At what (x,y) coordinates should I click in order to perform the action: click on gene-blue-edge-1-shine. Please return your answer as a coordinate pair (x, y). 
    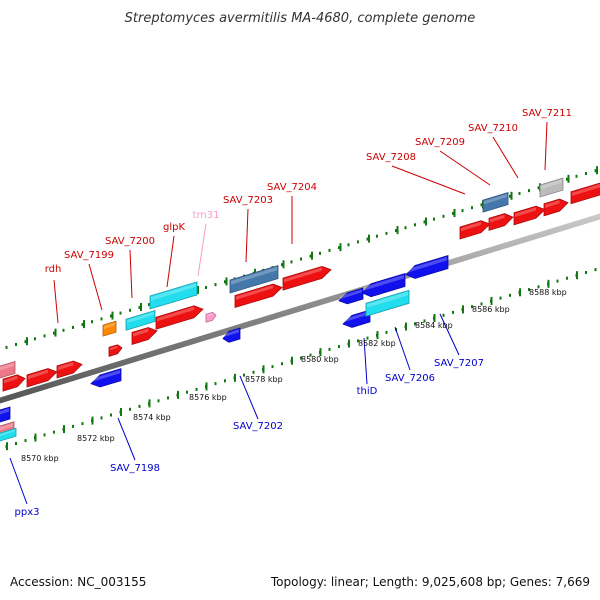
    Looking at the image, I should click on (4, 411).